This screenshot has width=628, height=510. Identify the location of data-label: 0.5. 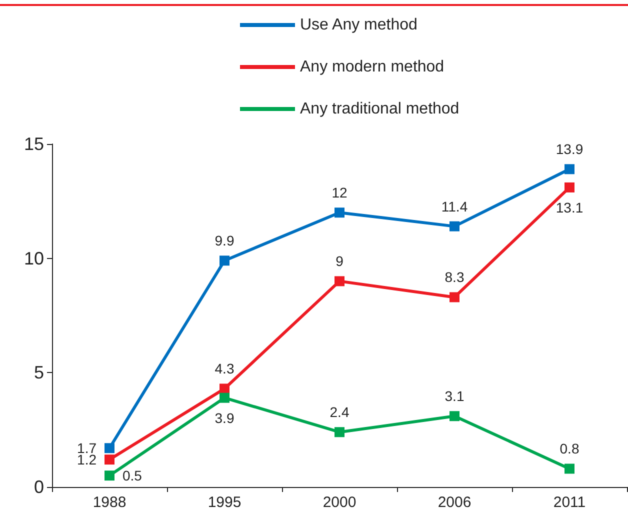
(132, 476).